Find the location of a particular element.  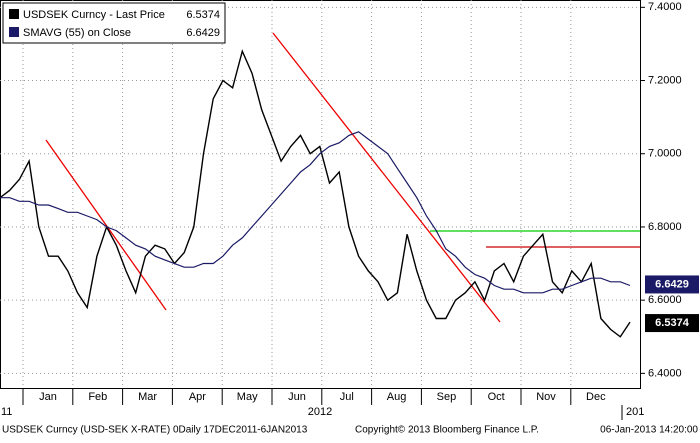

last-value-label: 6.6429 is located at coordinates (672, 284).